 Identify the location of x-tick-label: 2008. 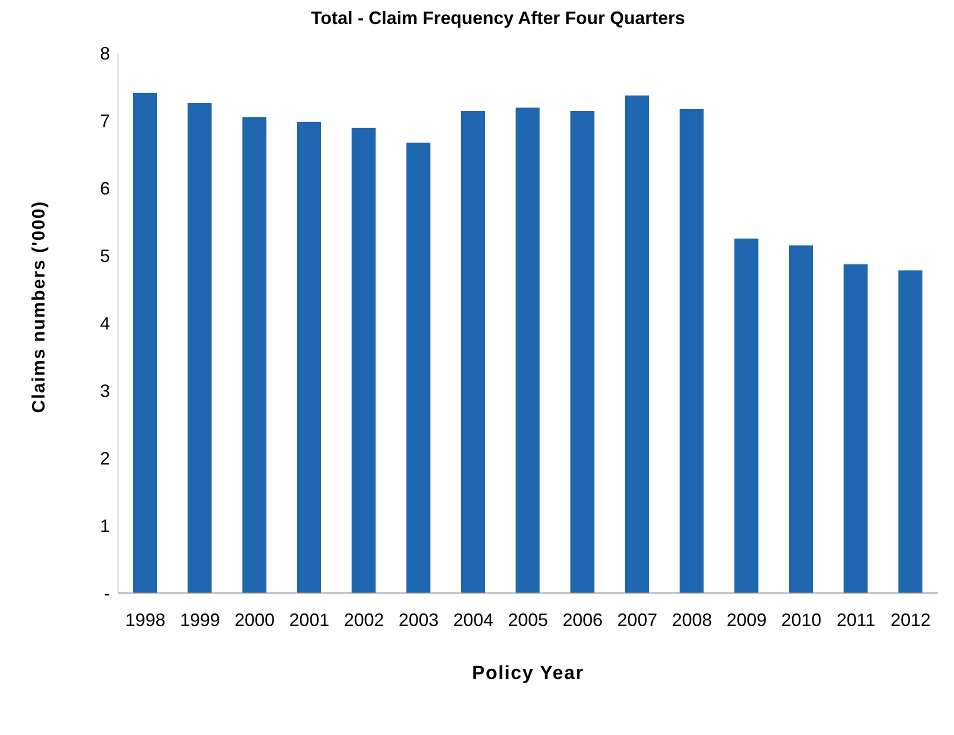
(692, 620).